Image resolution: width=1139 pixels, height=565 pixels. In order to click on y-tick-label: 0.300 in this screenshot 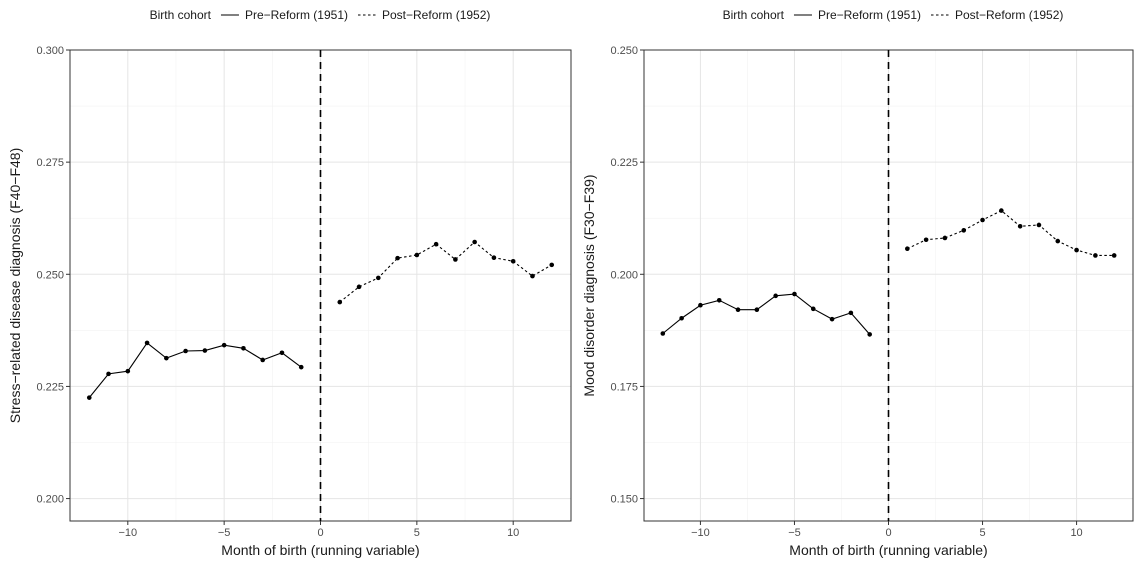, I will do `click(50, 51)`.